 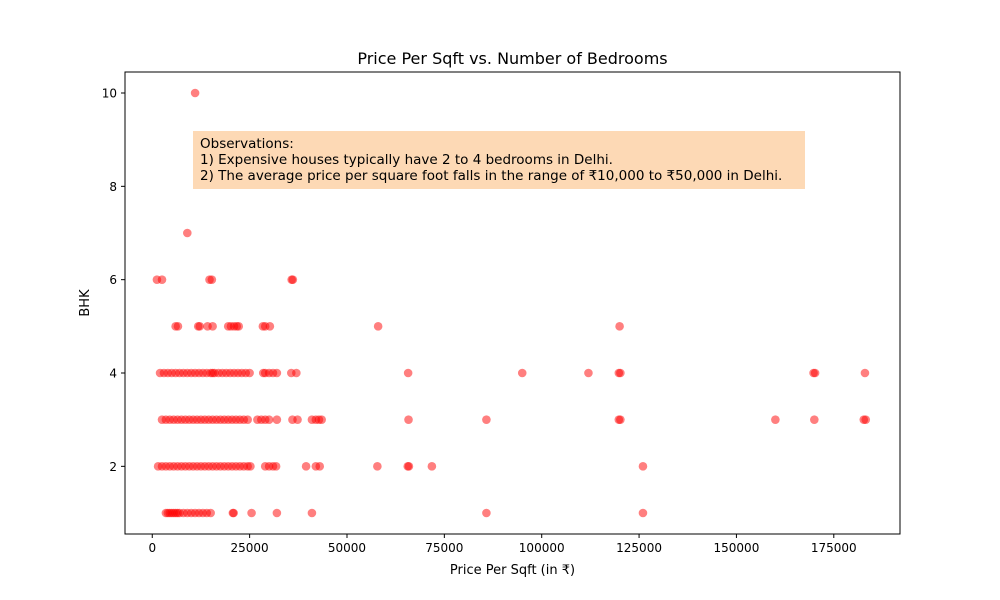 What do you see at coordinates (113, 374) in the screenshot?
I see `y-tick-label: 4` at bounding box center [113, 374].